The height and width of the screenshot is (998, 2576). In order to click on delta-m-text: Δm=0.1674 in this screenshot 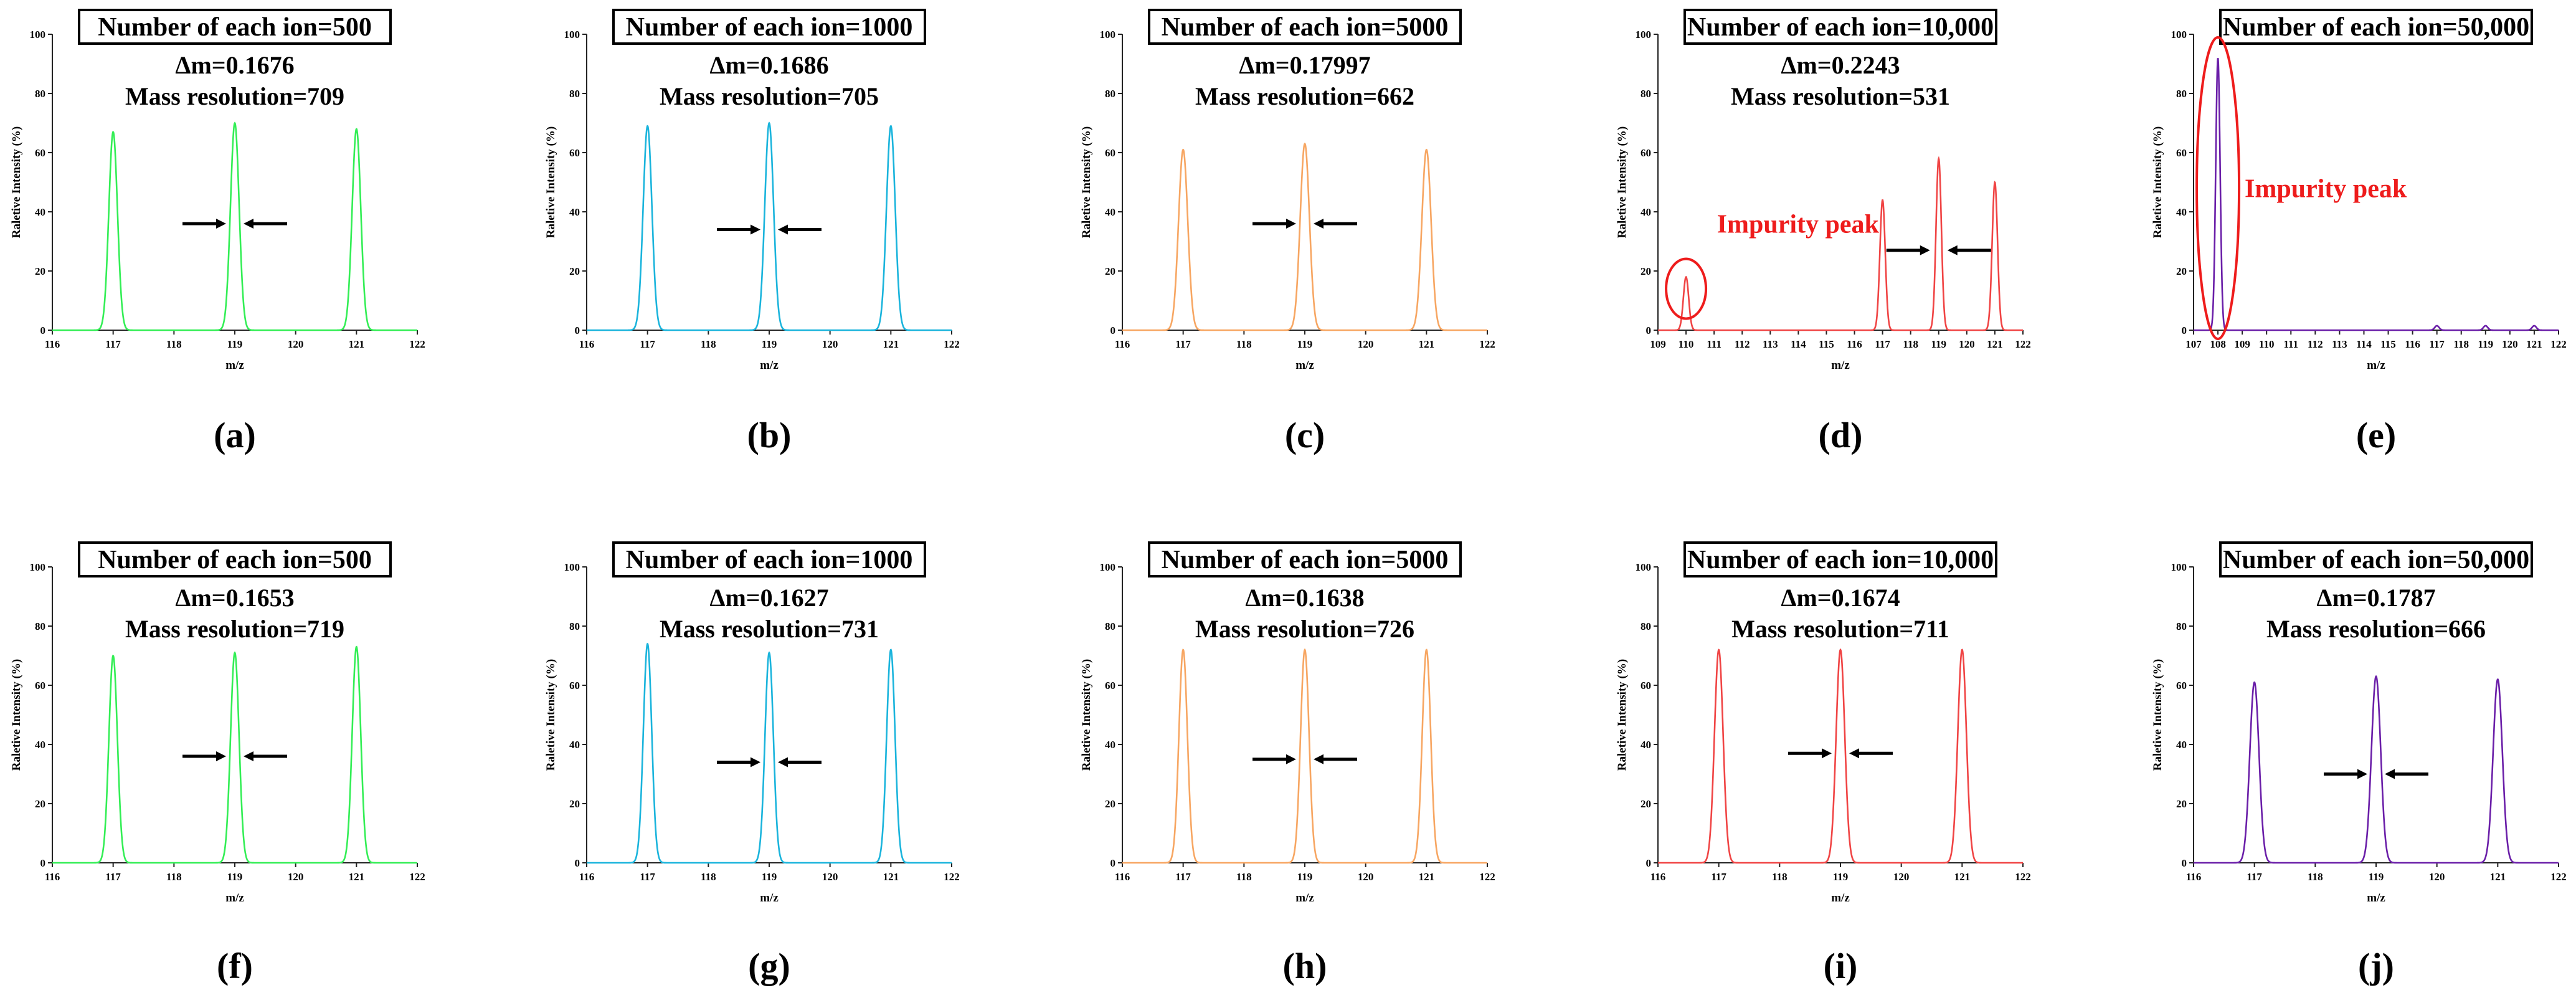, I will do `click(1841, 598)`.